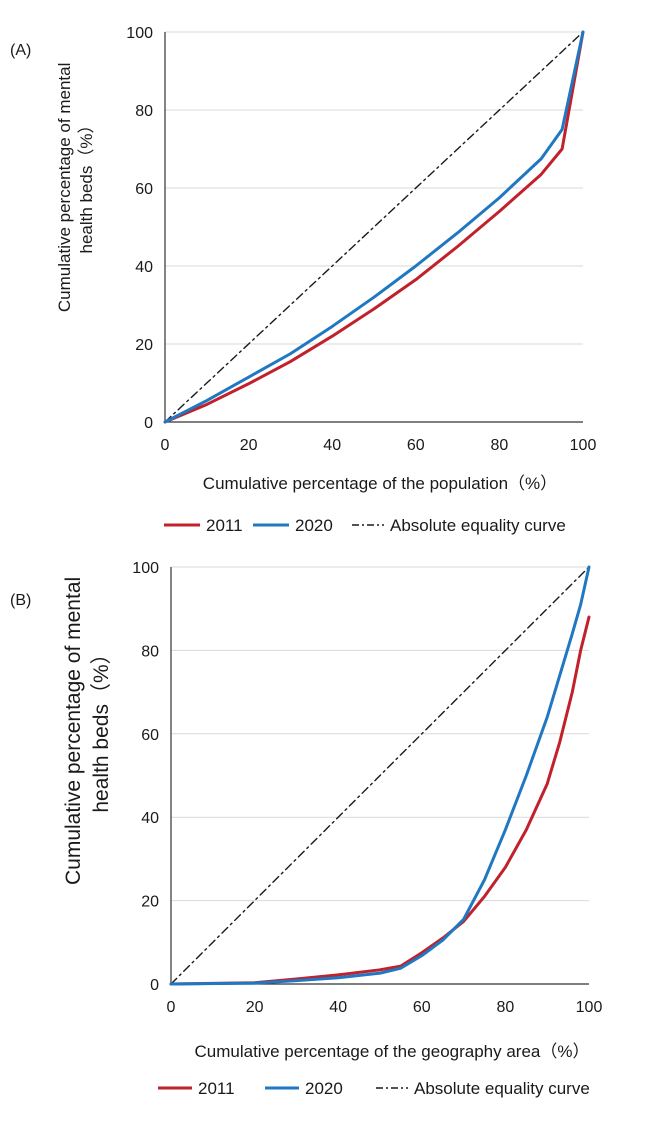 The width and height of the screenshot is (649, 1123). What do you see at coordinates (379, 445) in the screenshot?
I see `panel-a-x-ticks: 0 20 40 60 80 100` at bounding box center [379, 445].